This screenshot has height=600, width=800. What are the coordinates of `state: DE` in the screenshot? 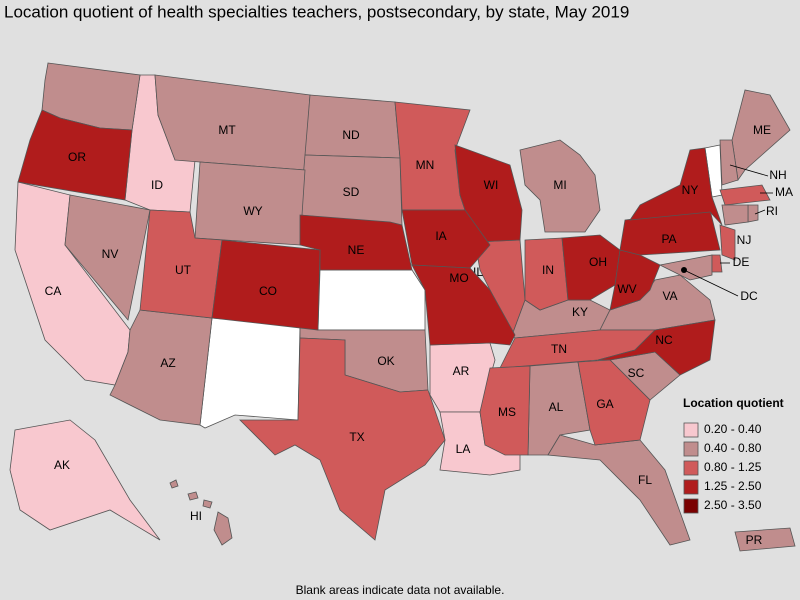 It's located at (730, 263).